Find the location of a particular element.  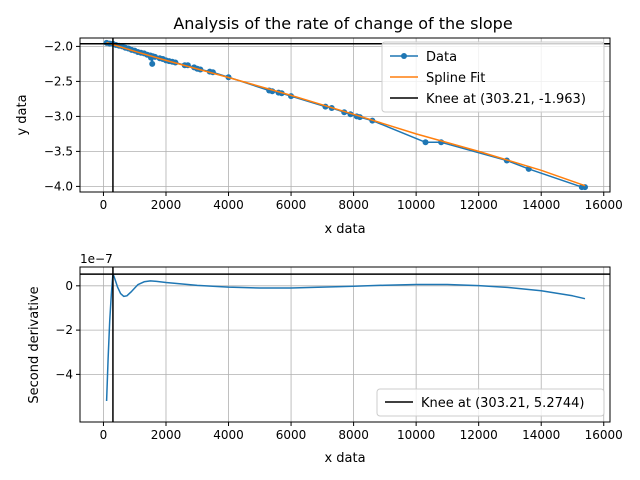

top-legend: Data Spline Fit Knee at (303.21, -1.963) is located at coordinates (493, 77).